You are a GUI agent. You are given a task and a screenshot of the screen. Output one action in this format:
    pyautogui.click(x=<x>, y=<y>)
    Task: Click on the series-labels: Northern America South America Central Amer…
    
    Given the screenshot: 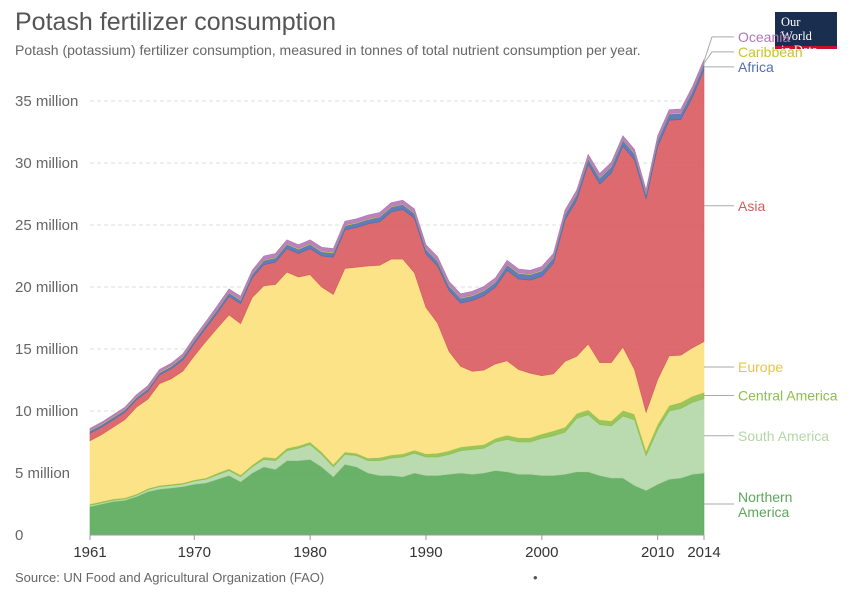 What is the action you would take?
    pyautogui.click(x=770, y=274)
    